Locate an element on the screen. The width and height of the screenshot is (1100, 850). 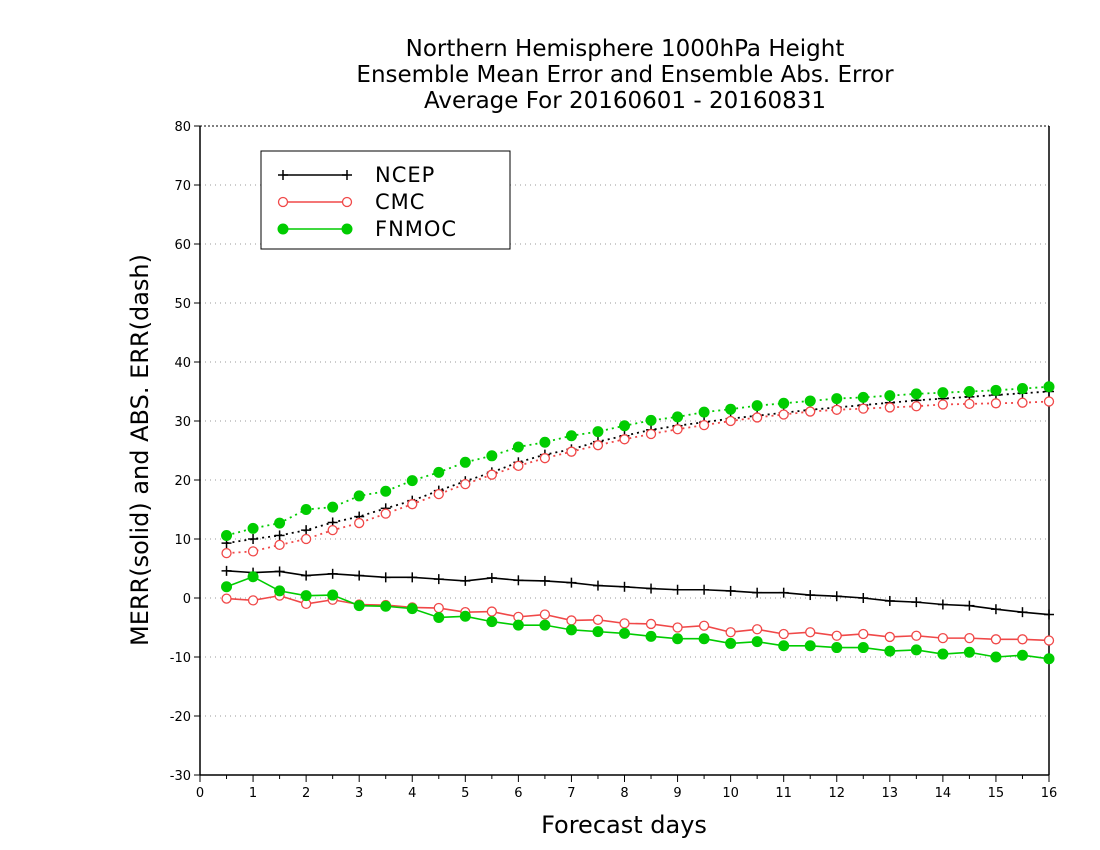
x-tick-label-5: 5 is located at coordinates (465, 793).